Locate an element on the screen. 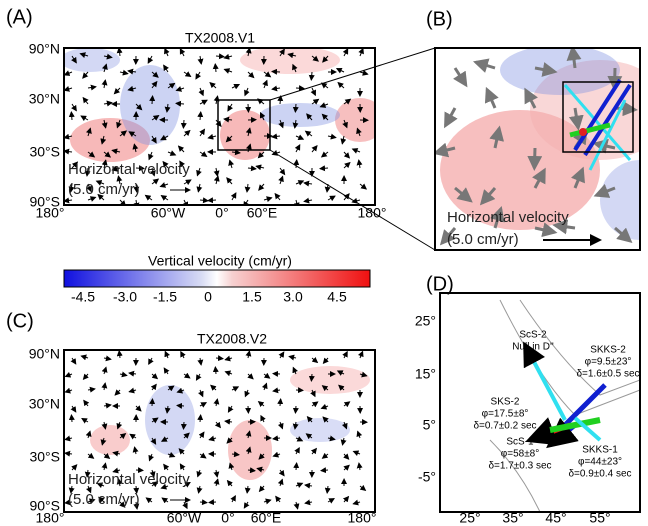 This screenshot has width=648, height=526. panel-title: TX2008.V2 is located at coordinates (232, 339).